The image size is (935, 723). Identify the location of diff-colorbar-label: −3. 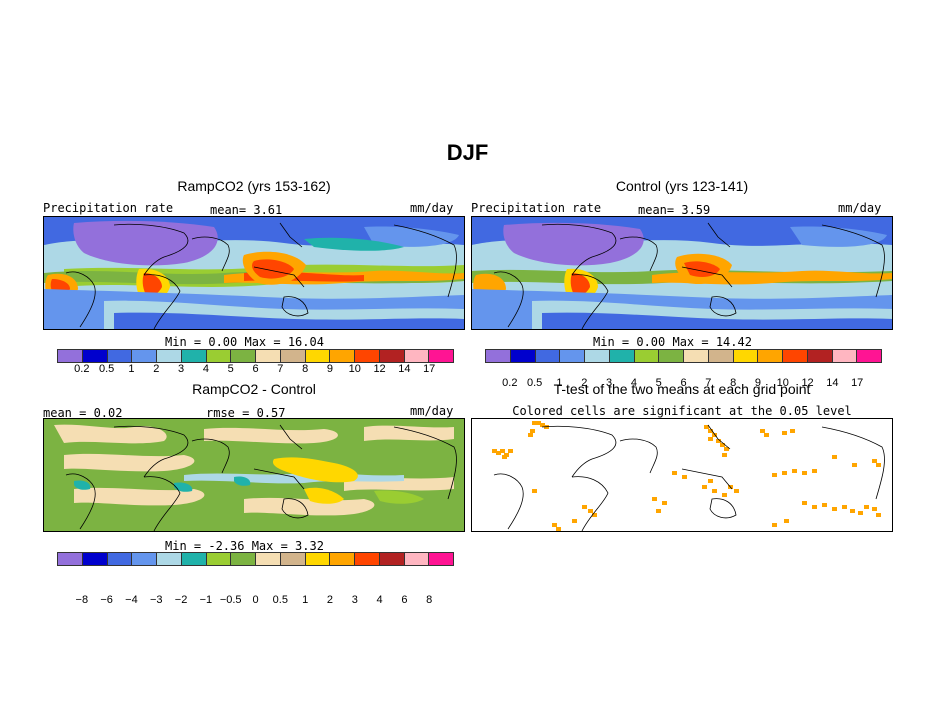
(156, 600).